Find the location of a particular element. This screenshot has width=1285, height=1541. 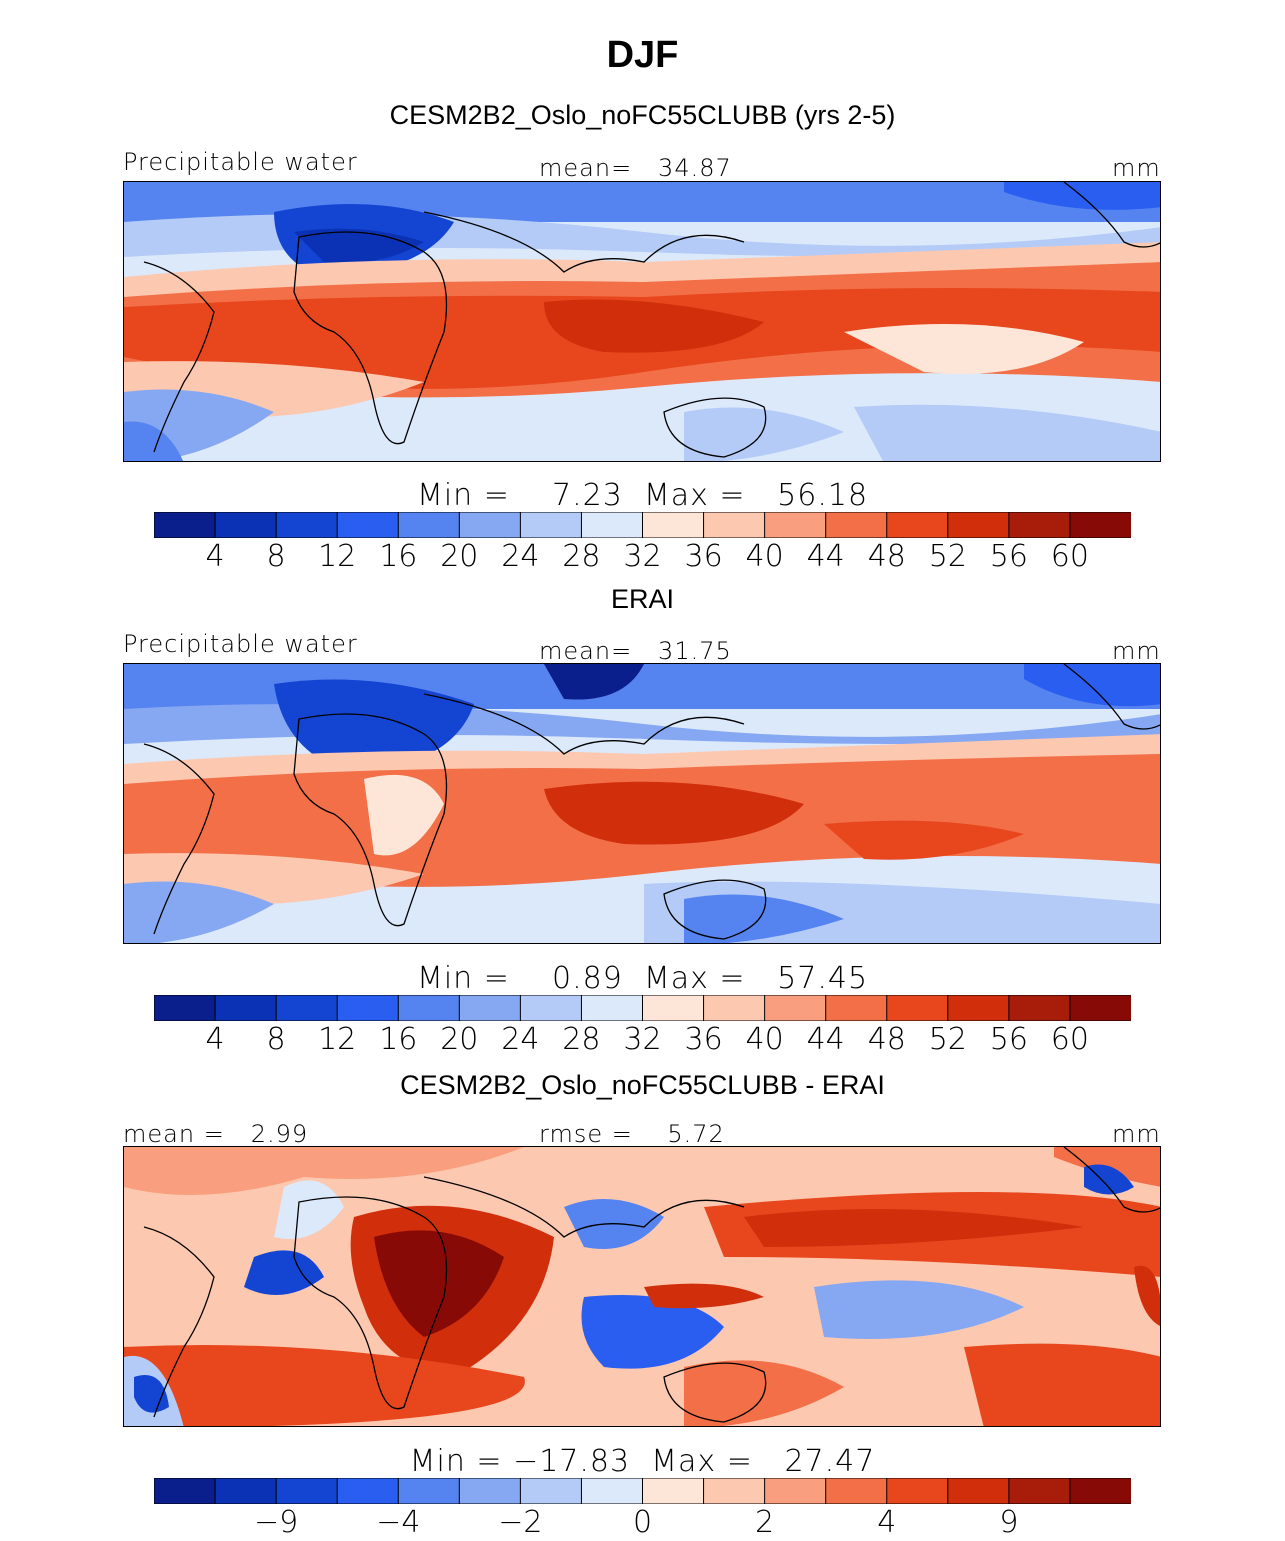

africa-coastline is located at coordinates (370, 338).